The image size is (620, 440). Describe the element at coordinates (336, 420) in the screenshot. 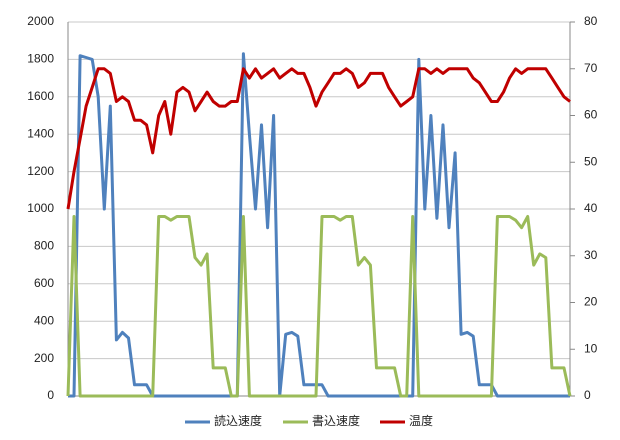

I see `legend-label: 書込速度` at that location.